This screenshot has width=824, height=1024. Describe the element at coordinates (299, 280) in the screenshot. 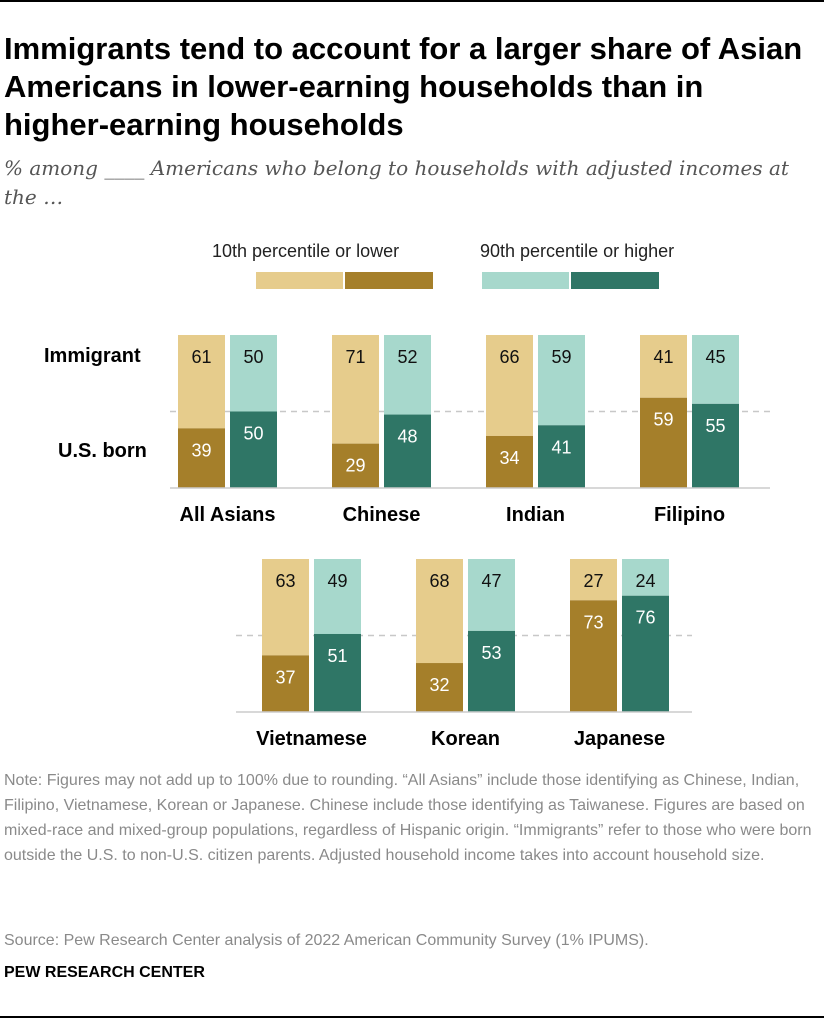

I see `legend-swatch-low-immigrant` at that location.